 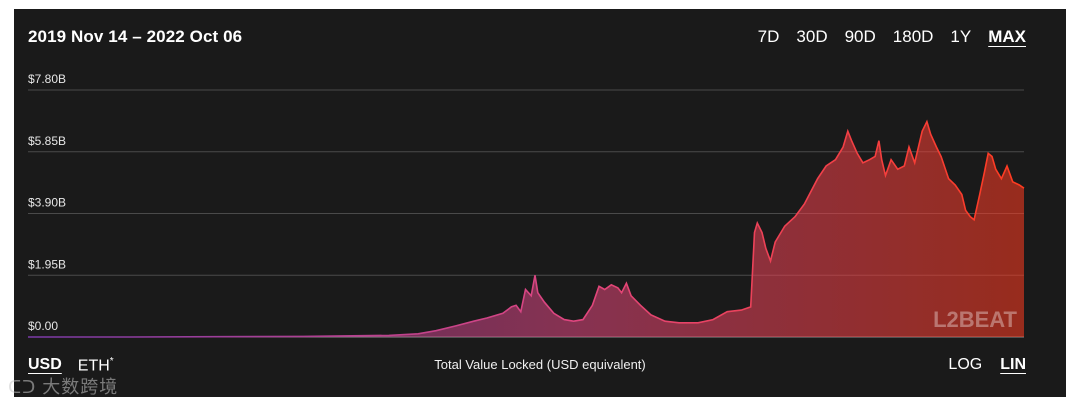 What do you see at coordinates (43, 326) in the screenshot?
I see `y-tick-label: $0.00` at bounding box center [43, 326].